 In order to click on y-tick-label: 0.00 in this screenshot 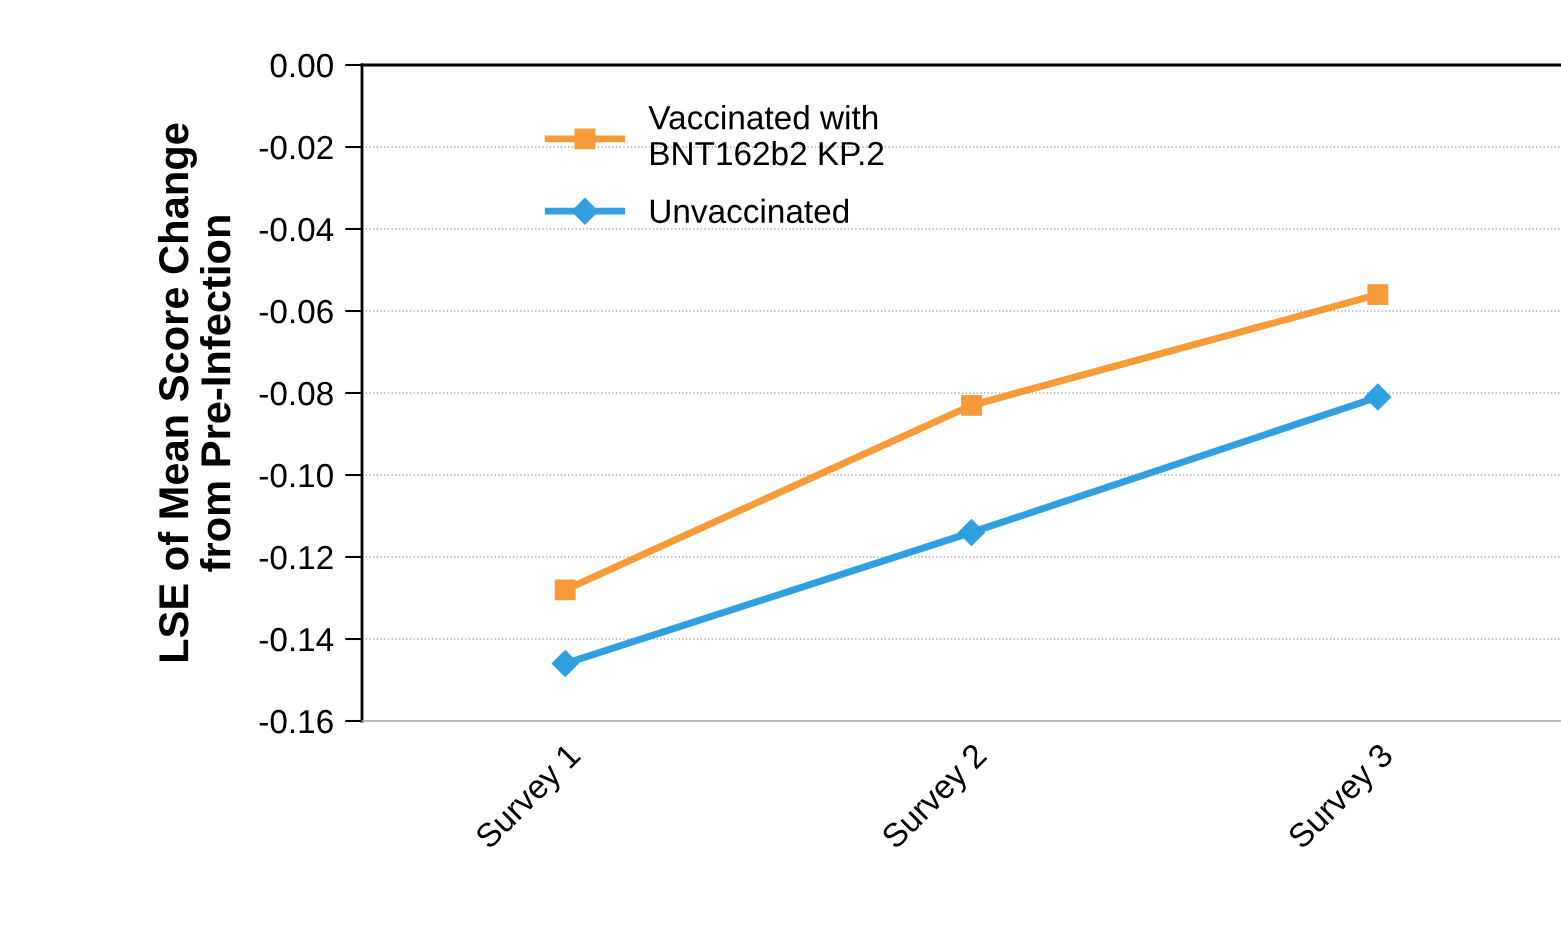, I will do `click(301, 65)`.